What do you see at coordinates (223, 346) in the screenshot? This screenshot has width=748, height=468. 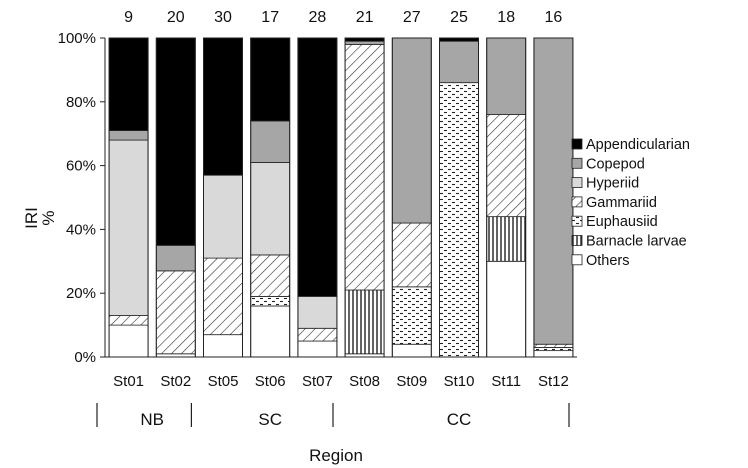 I see `bar-segment-st05-others` at bounding box center [223, 346].